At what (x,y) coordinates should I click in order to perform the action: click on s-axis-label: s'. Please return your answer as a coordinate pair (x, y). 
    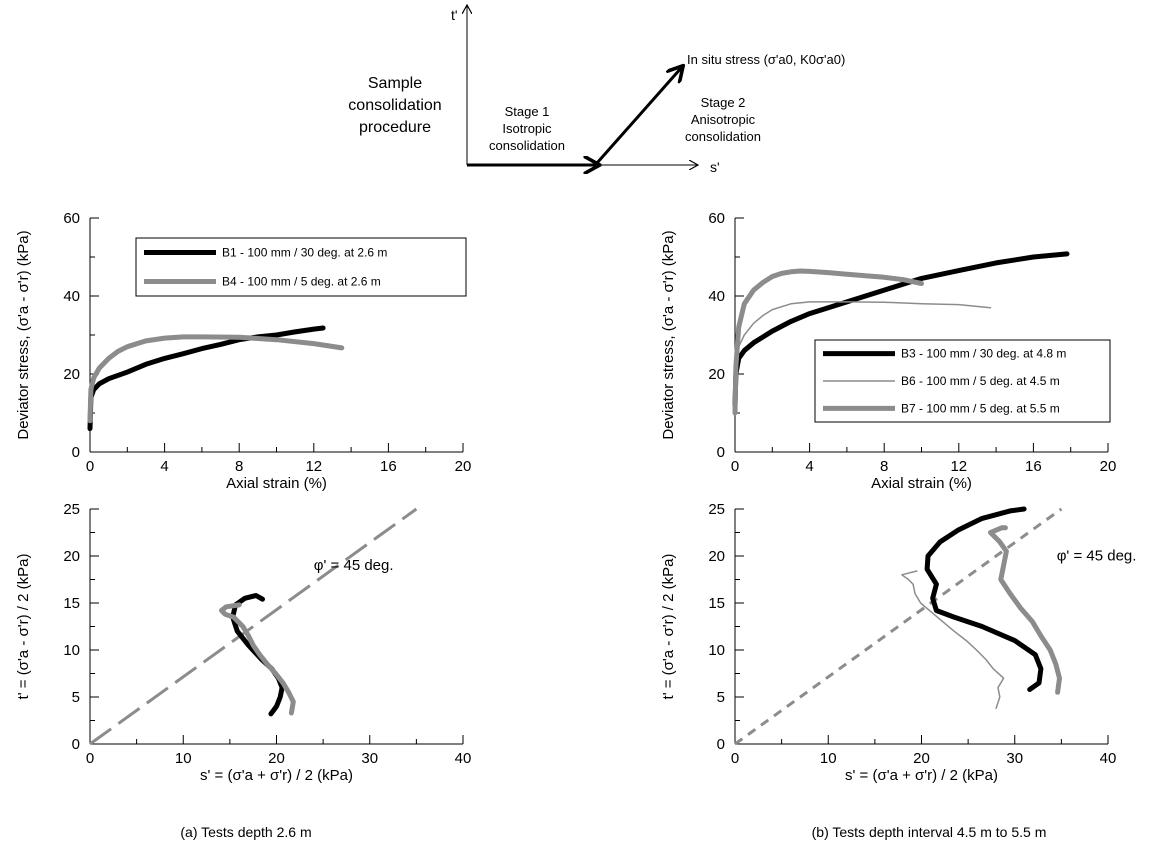
    Looking at the image, I should click on (715, 167).